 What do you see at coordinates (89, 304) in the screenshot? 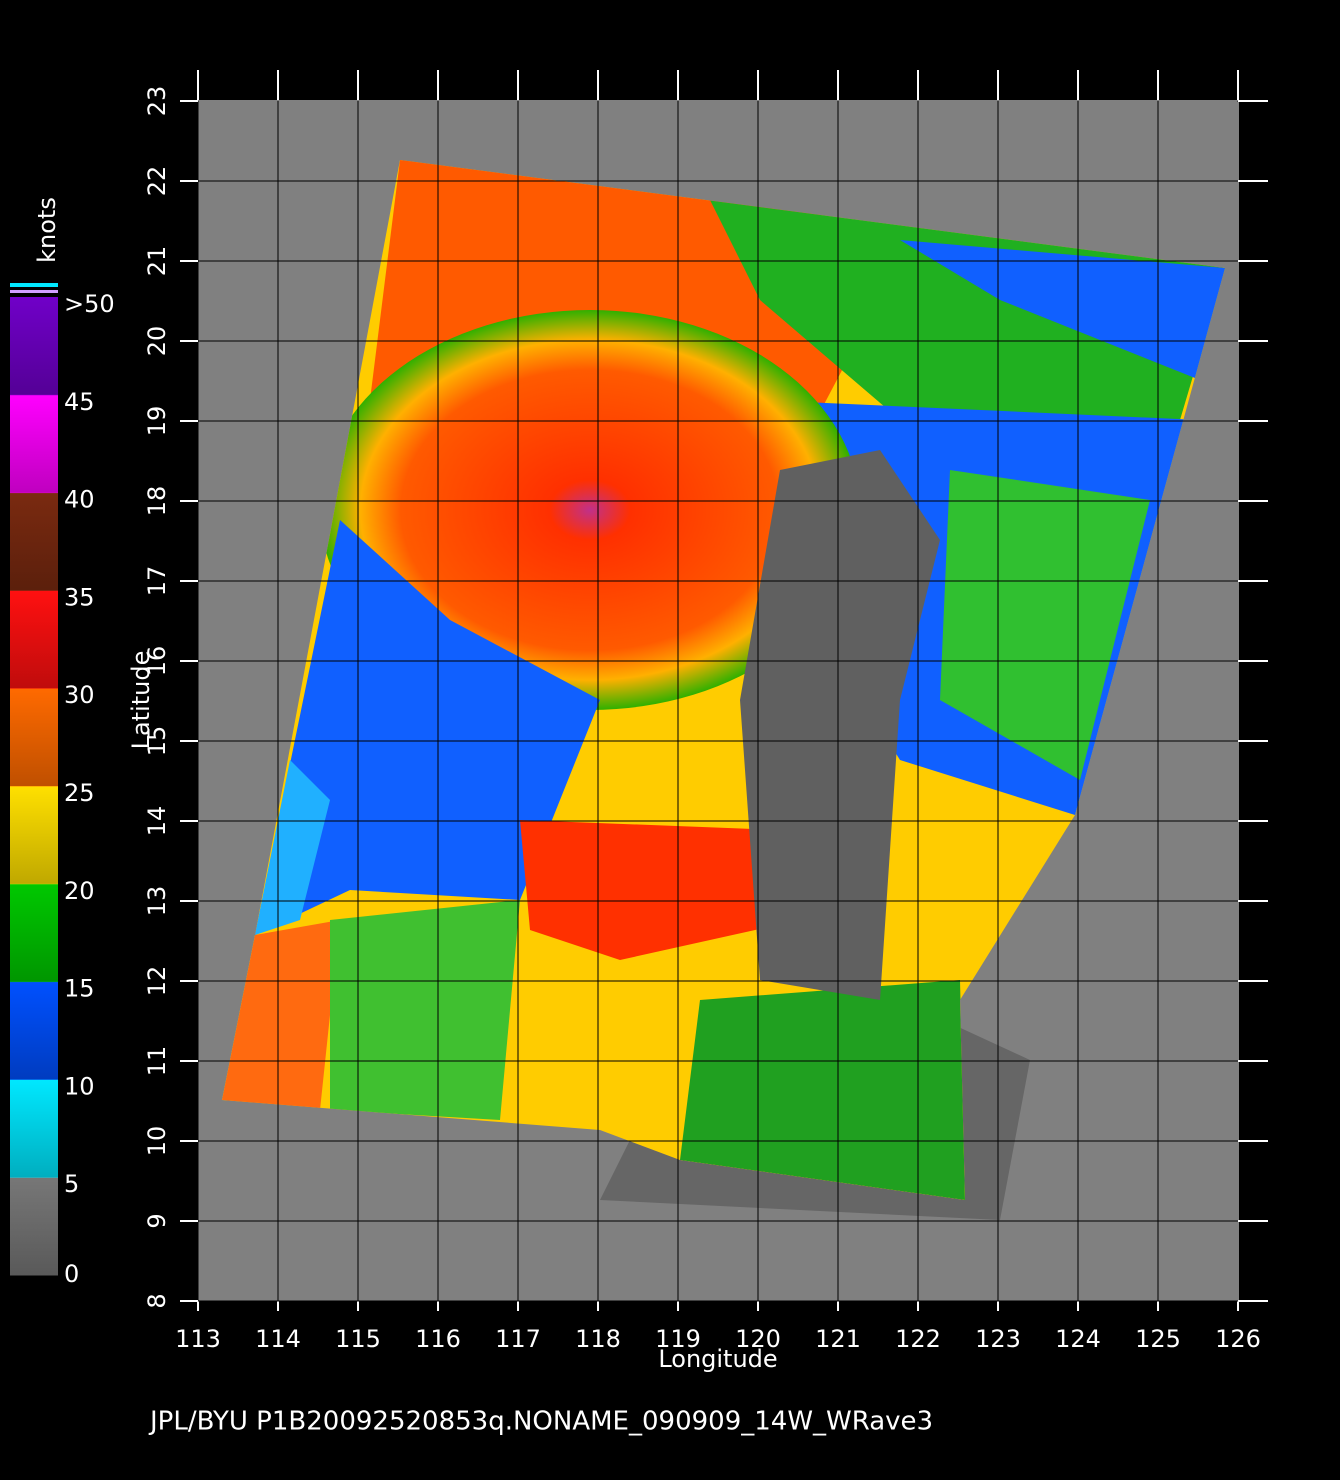
I see `colorbar-tick-label: >50` at bounding box center [89, 304].